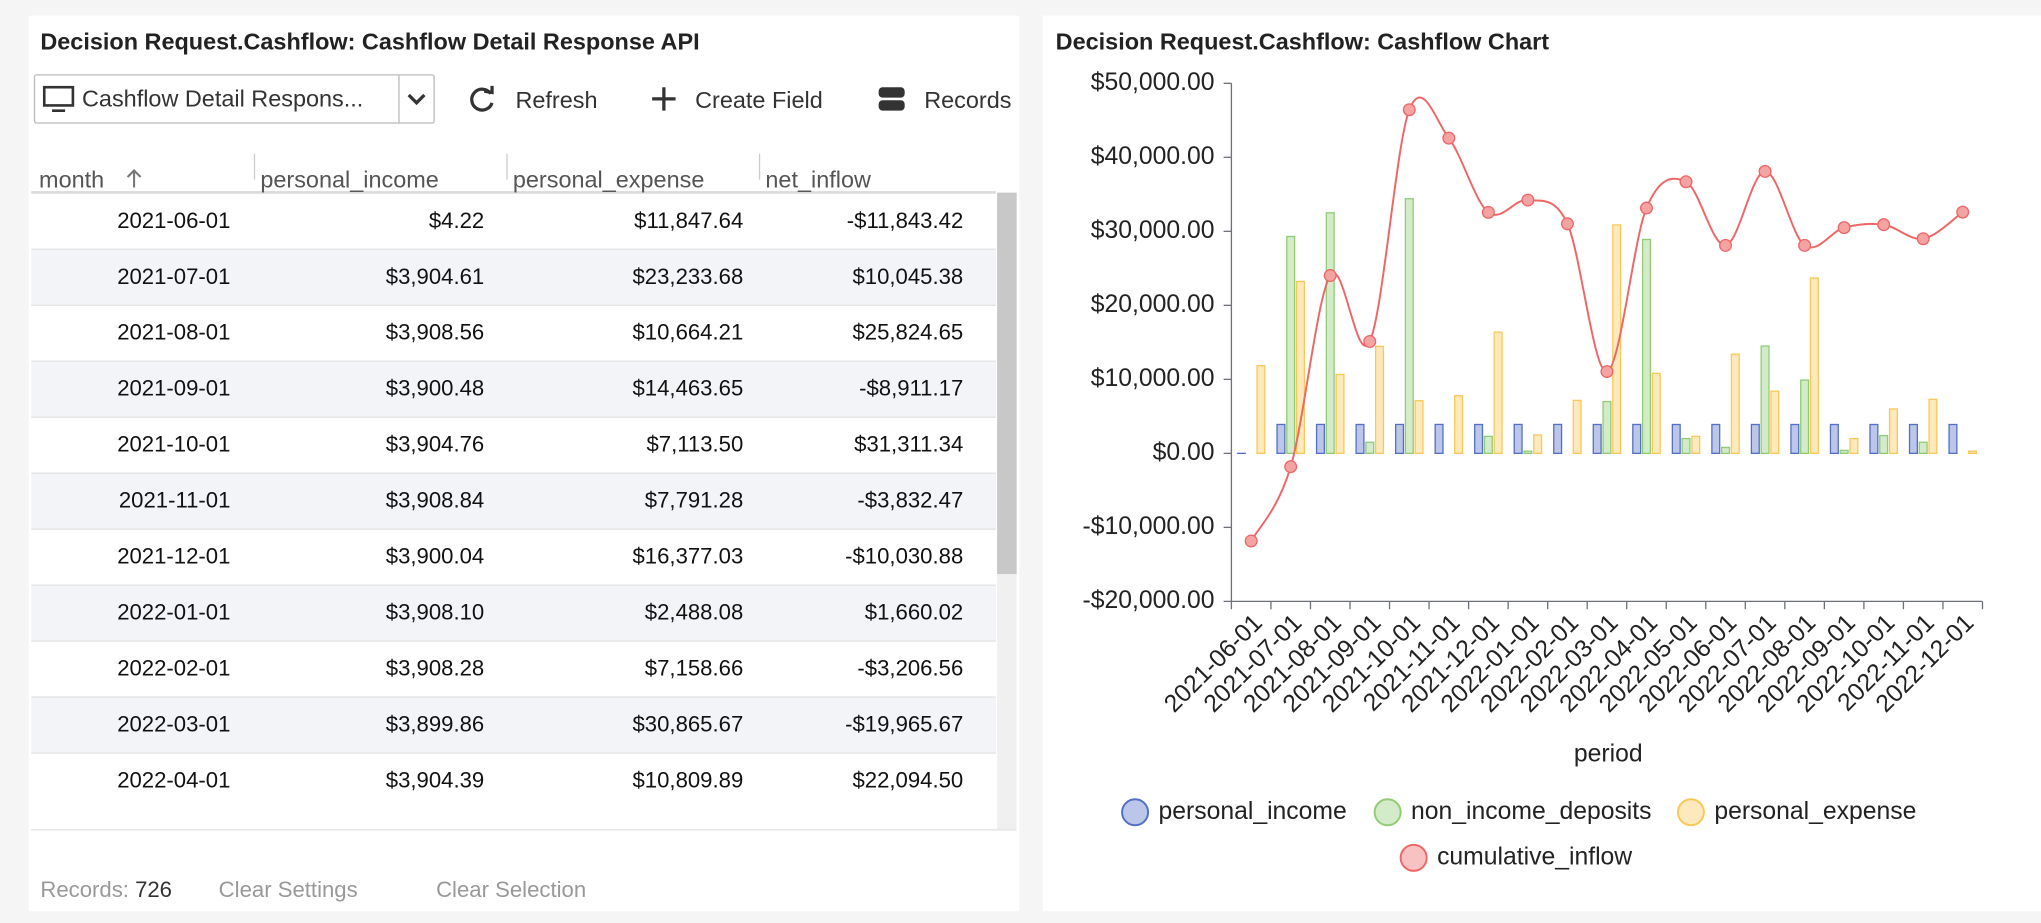 This screenshot has width=2041, height=923. Describe the element at coordinates (663, 98) in the screenshot. I see `plus-icon` at that location.